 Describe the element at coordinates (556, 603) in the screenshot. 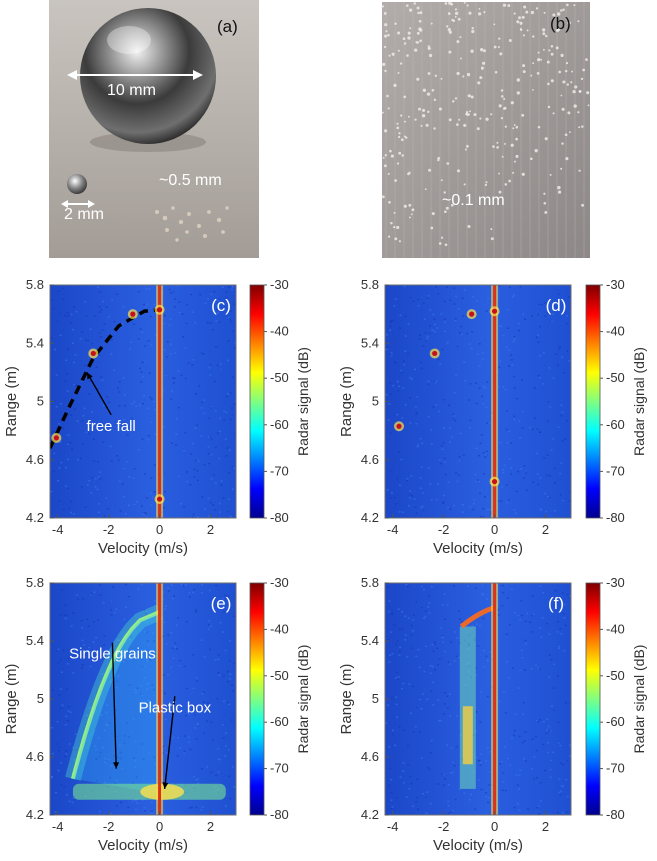

I see `panel-label: (f)` at that location.